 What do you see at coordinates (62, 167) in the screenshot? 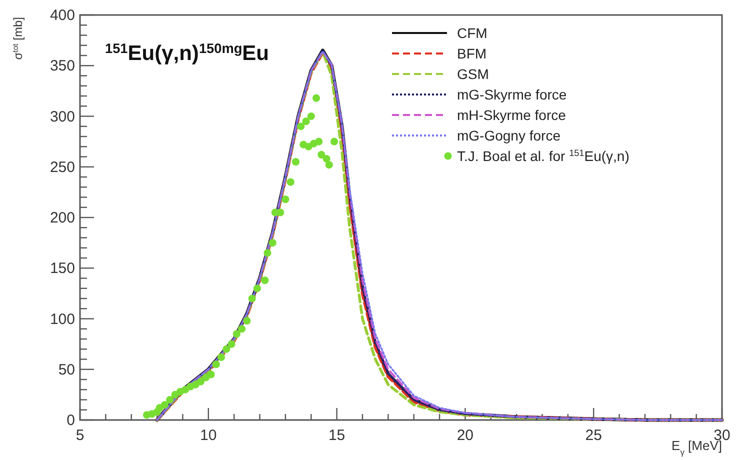
I see `y-tick-label: 250` at bounding box center [62, 167].